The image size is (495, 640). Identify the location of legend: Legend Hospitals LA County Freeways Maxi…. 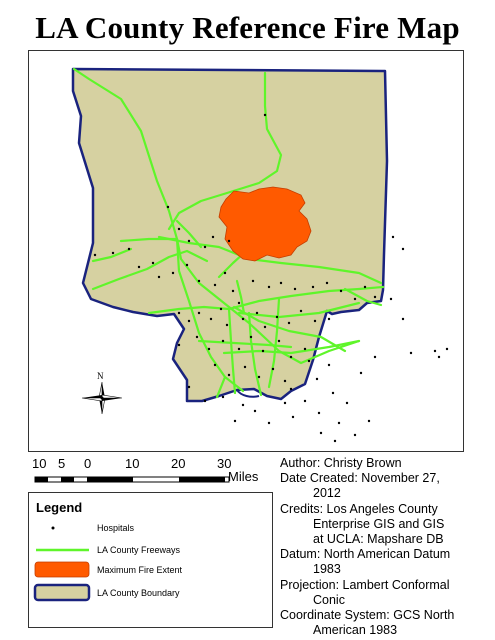
(150, 560).